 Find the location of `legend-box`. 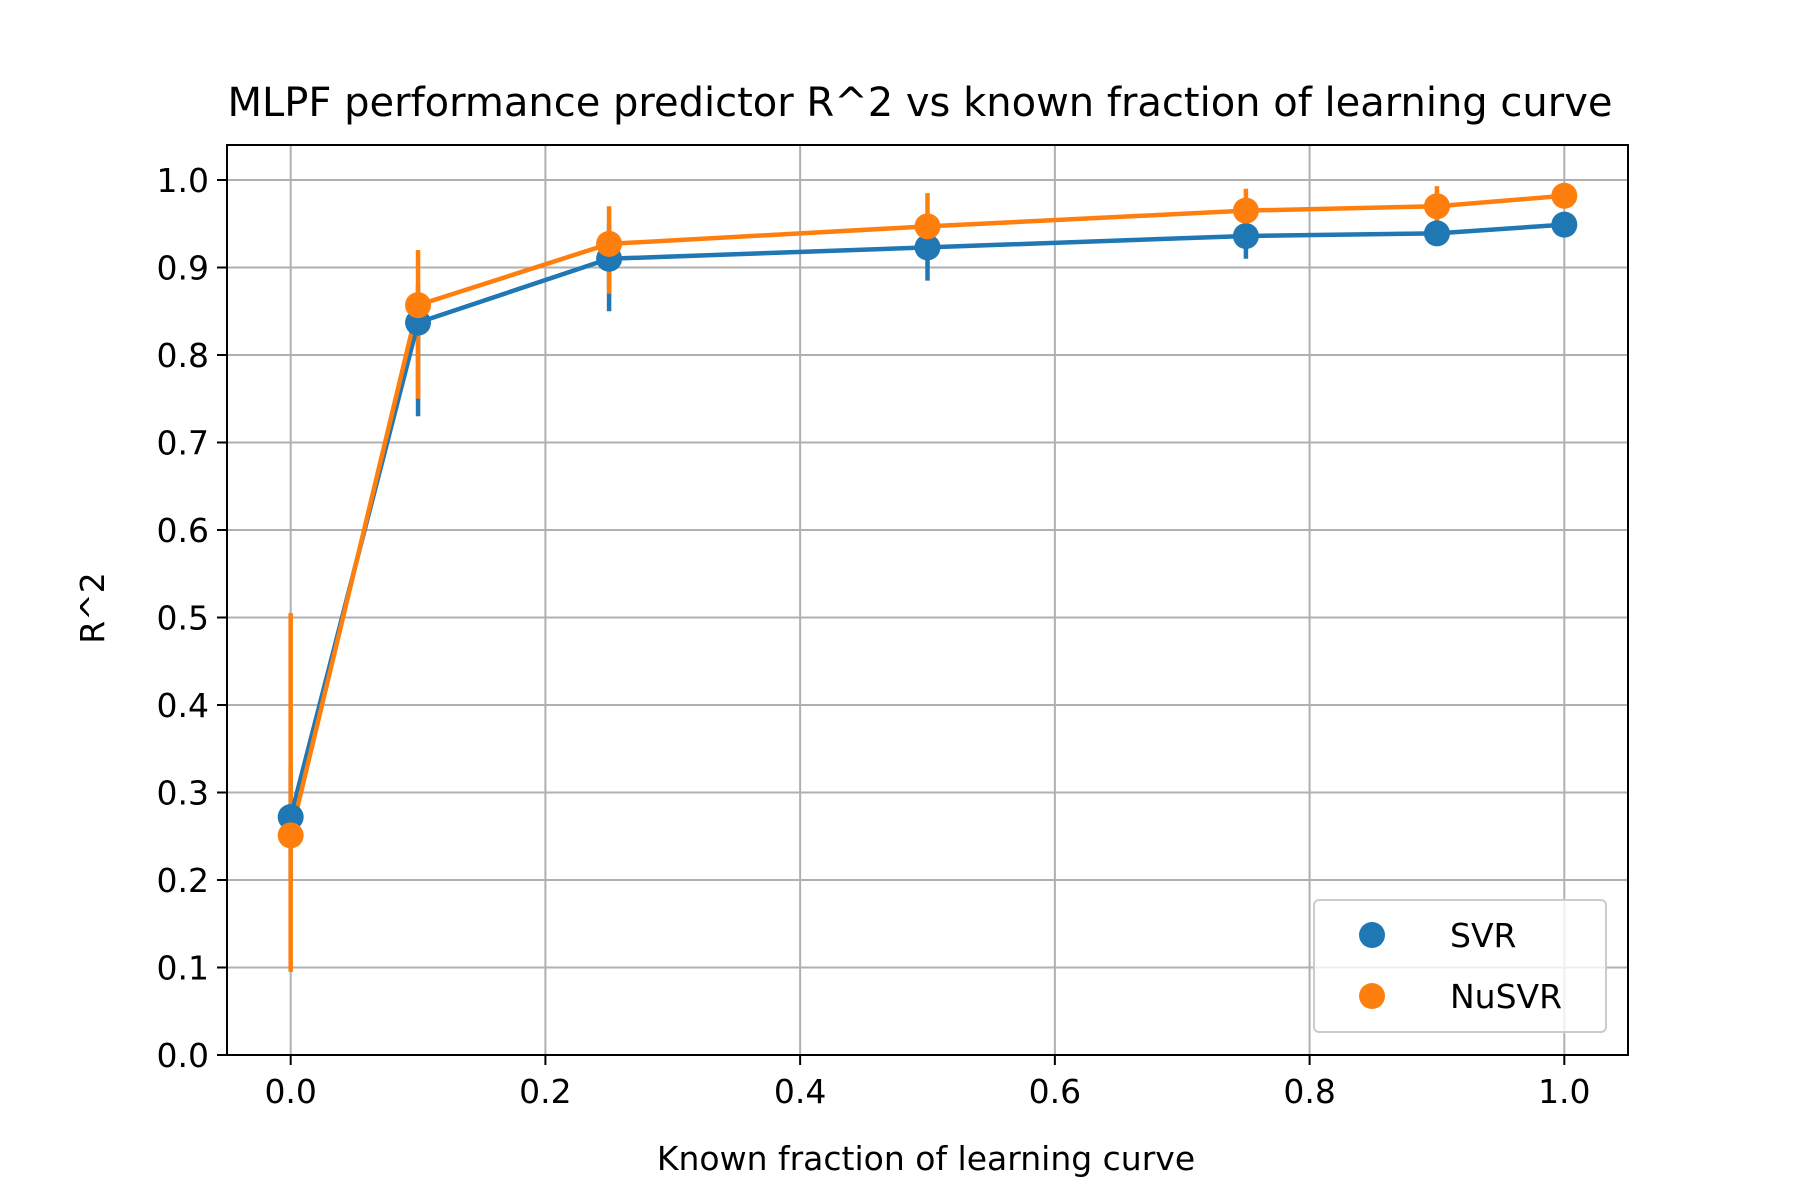

legend-box is located at coordinates (1460, 966).